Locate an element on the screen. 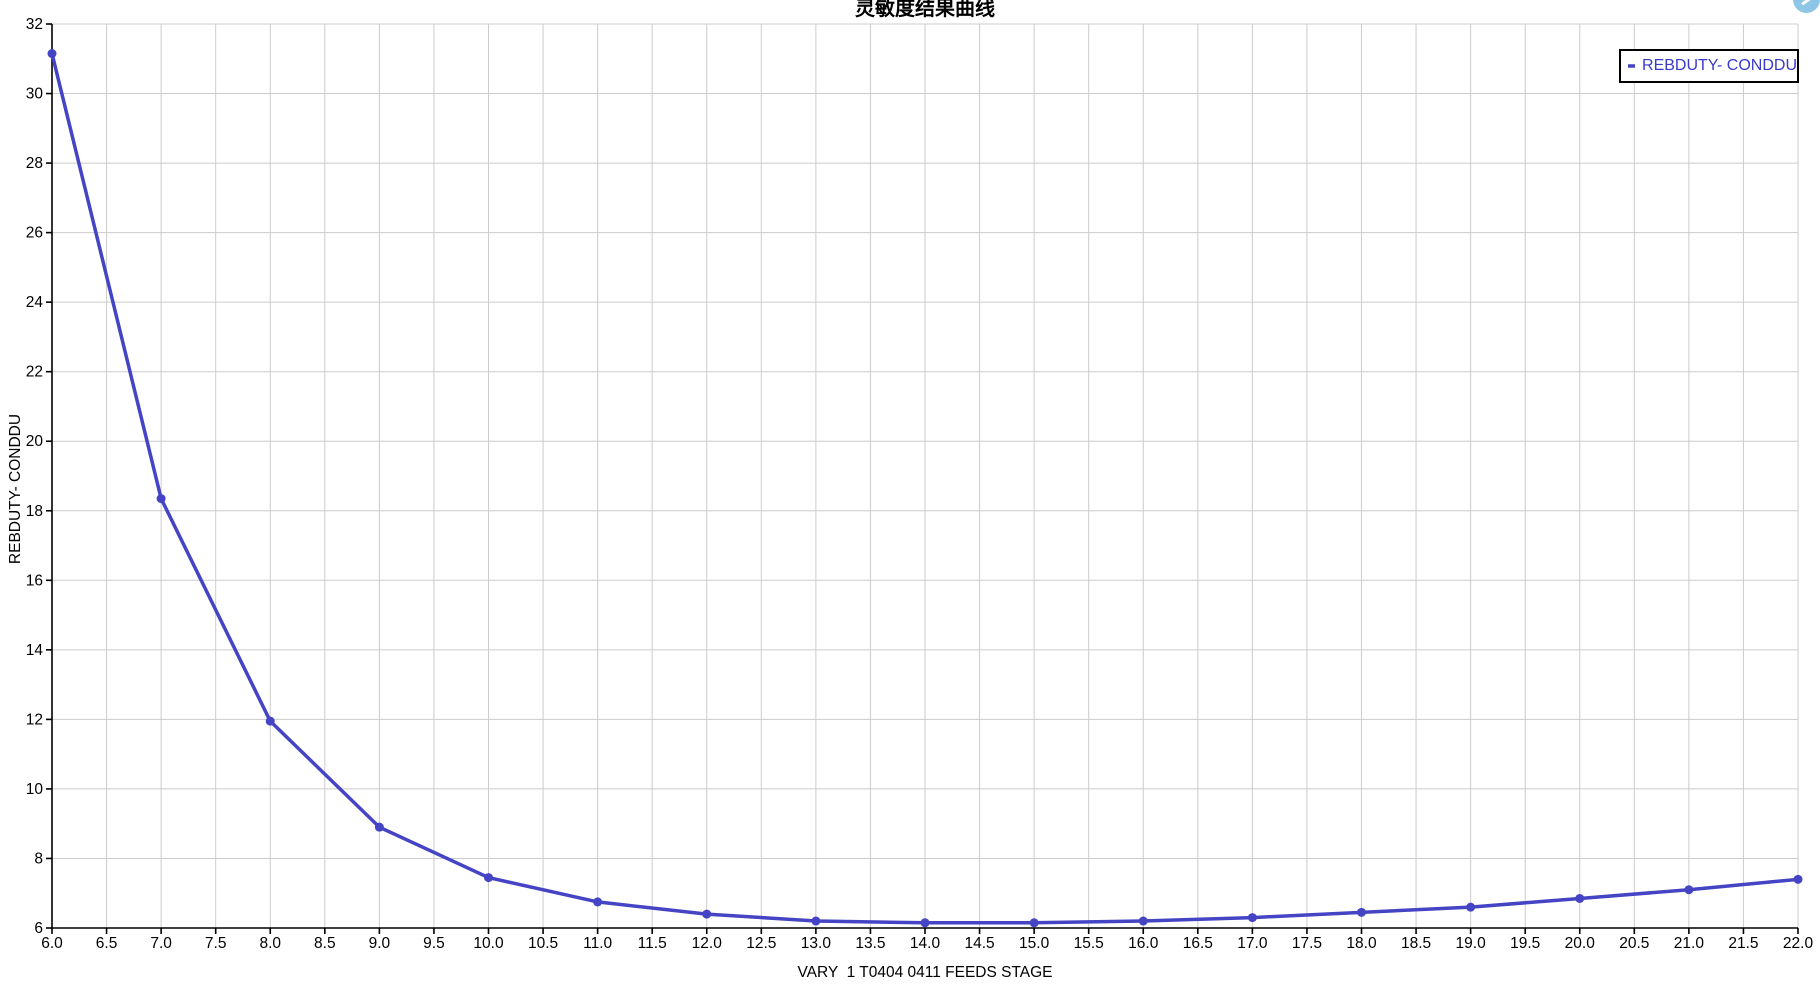 This screenshot has height=996, width=1820. svg-text: 7.0 is located at coordinates (161, 943).